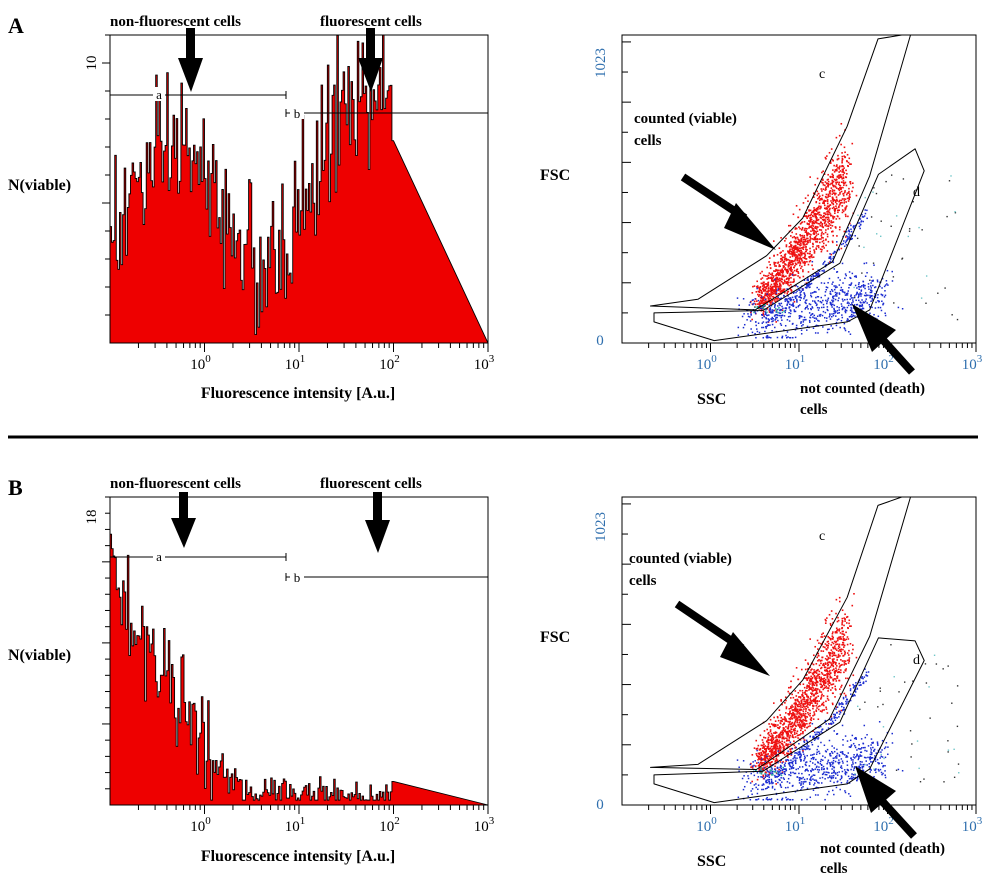 This screenshot has height=877, width=982. Describe the element at coordinates (92, 63) in the screenshot. I see `histogram-a-ymax-label: 10` at that location.